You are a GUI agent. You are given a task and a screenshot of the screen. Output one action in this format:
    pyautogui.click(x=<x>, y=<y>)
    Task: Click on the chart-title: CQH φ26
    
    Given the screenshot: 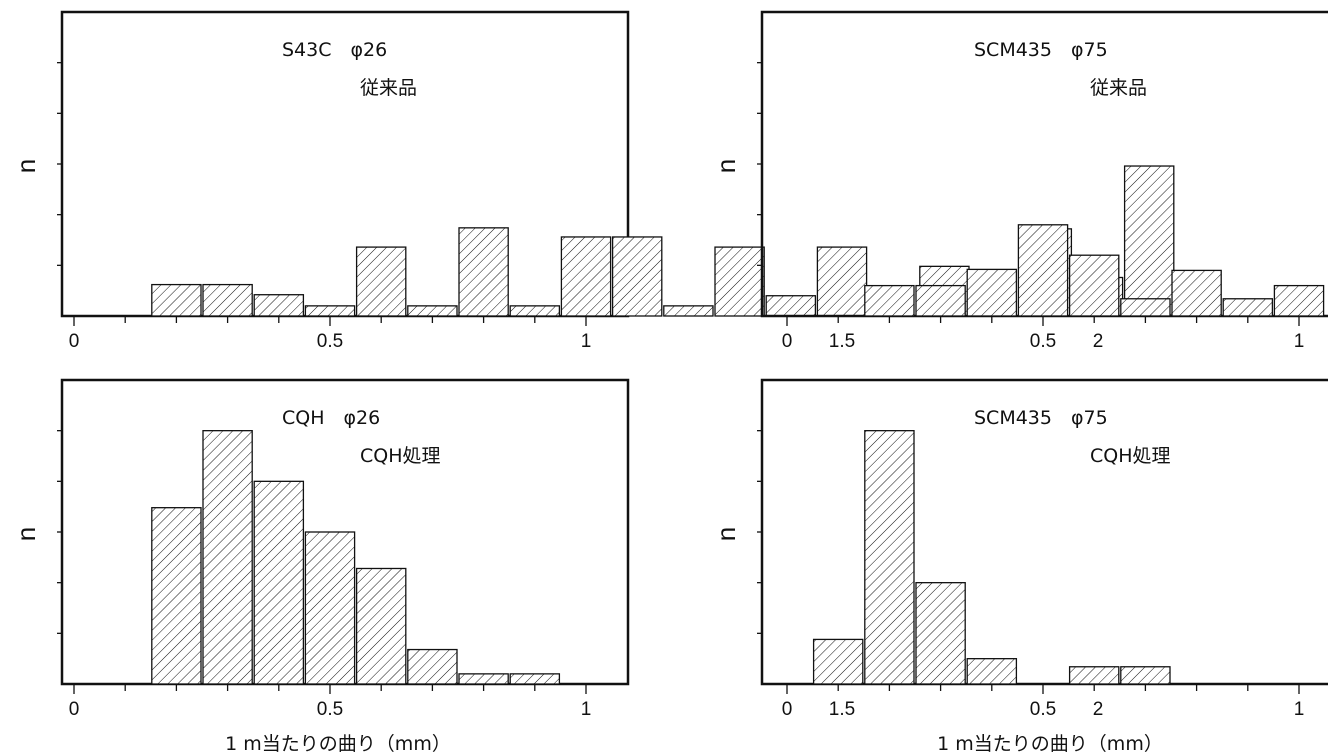 What is the action you would take?
    pyautogui.click(x=331, y=418)
    